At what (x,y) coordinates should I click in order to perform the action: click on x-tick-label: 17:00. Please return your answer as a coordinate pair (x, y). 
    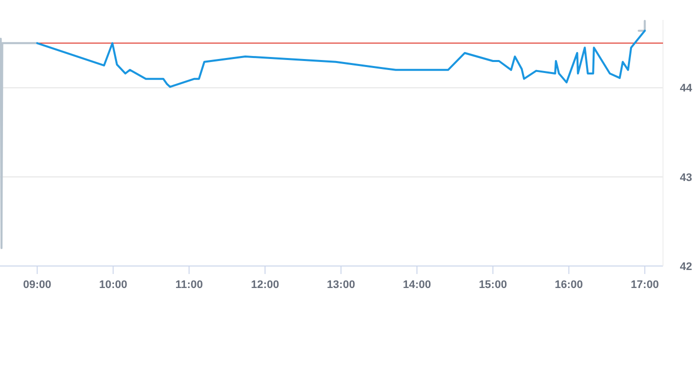
    Looking at the image, I should click on (644, 285).